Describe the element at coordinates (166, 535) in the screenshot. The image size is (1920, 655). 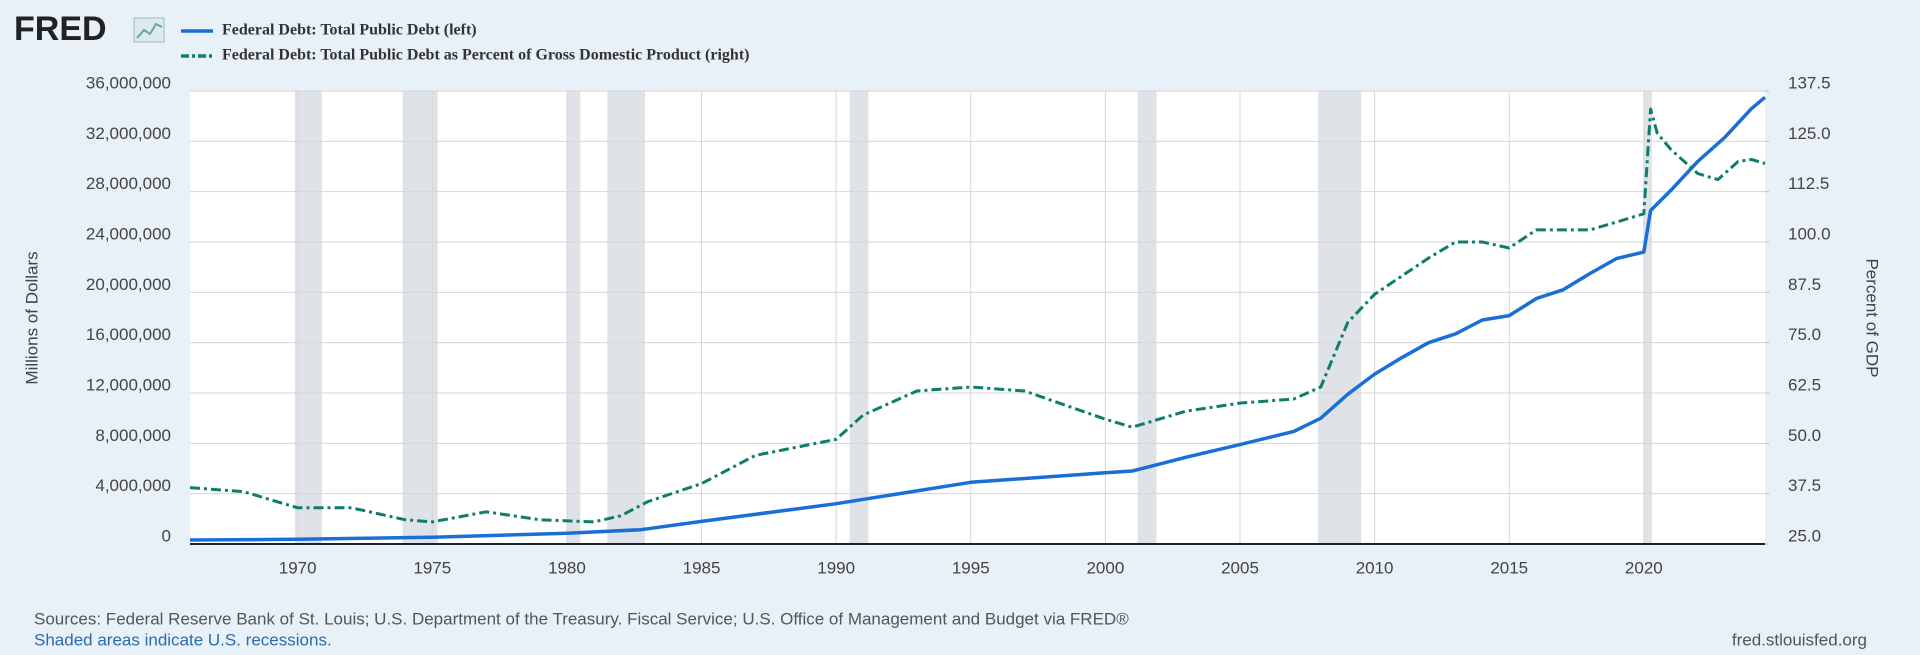
I see `y-tick-label: 0` at that location.